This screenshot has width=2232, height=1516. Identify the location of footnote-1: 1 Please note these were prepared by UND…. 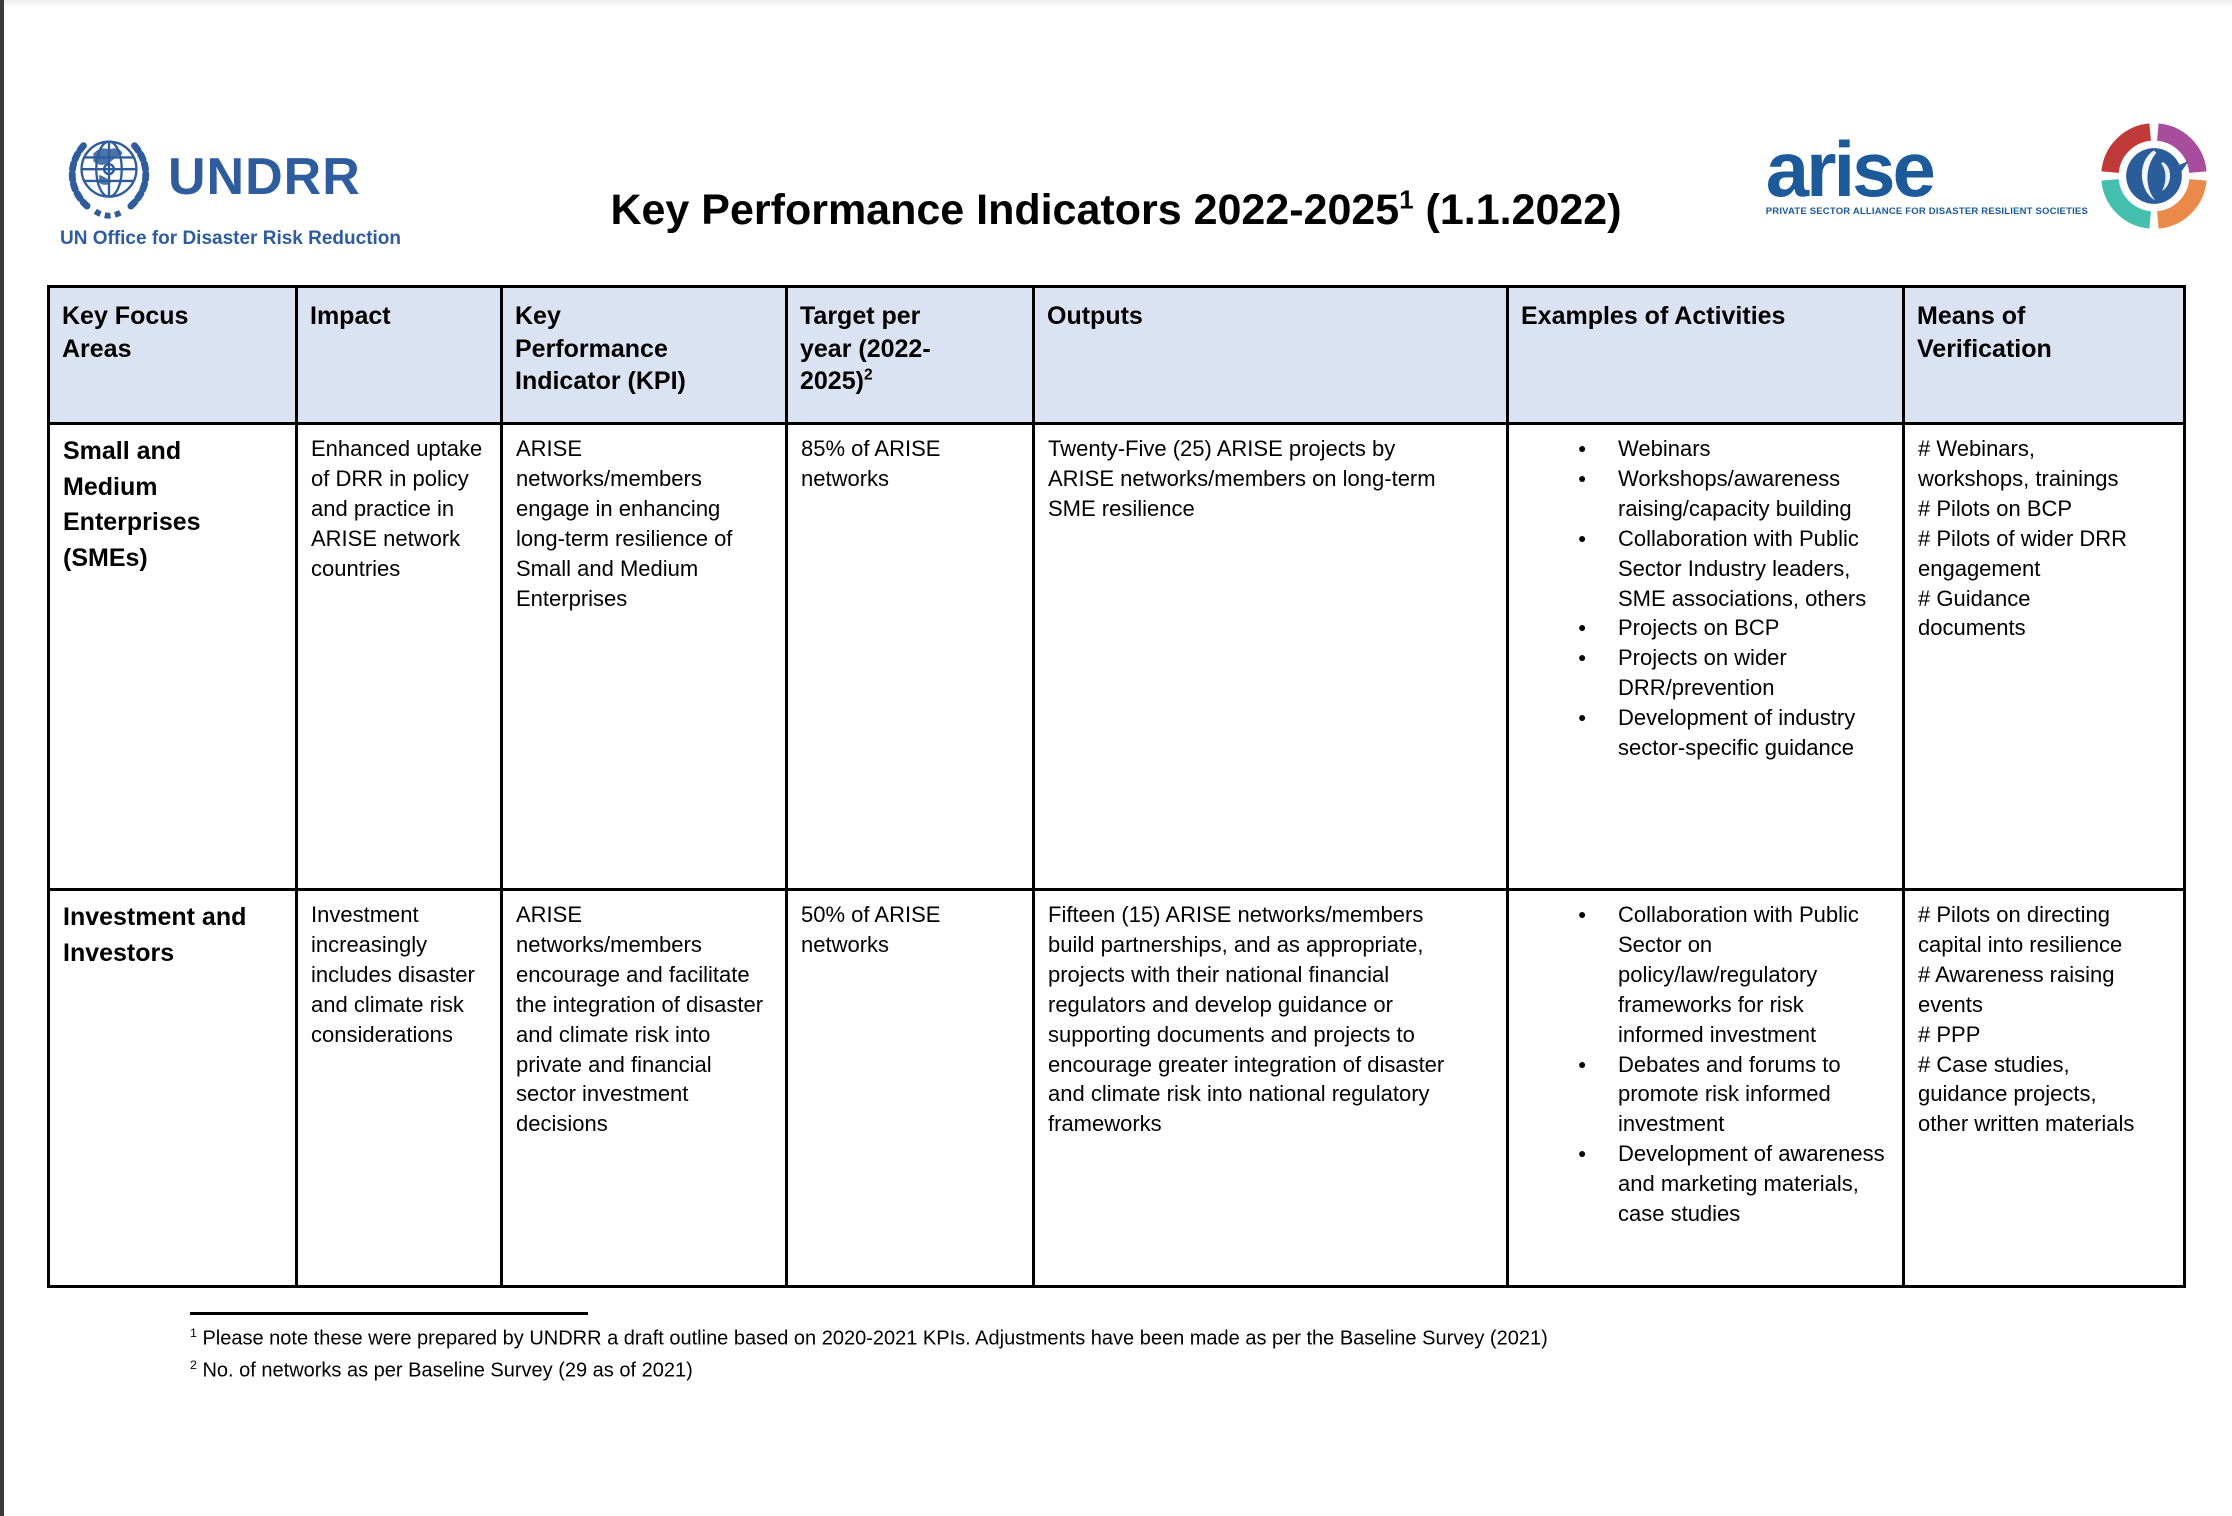
(1000, 1338).